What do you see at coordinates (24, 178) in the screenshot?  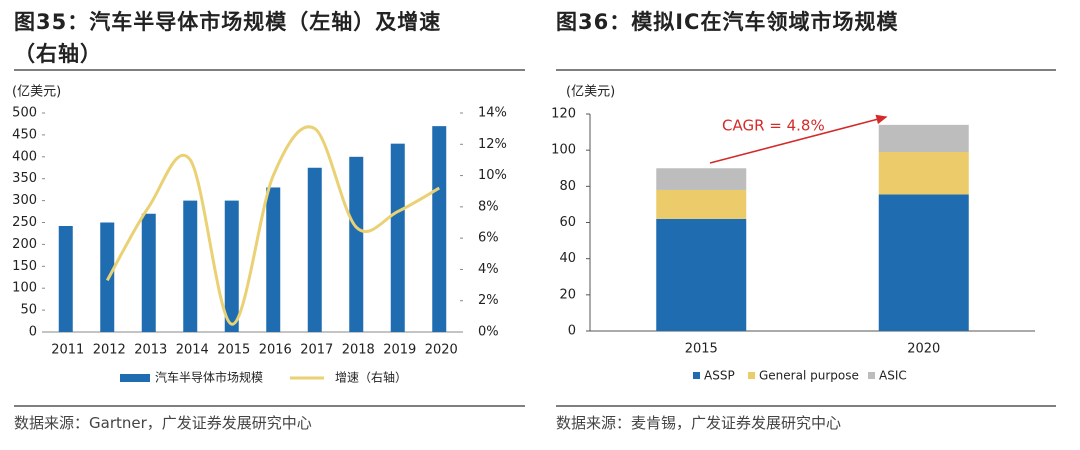 I see `y-tick-label: 350` at bounding box center [24, 178].